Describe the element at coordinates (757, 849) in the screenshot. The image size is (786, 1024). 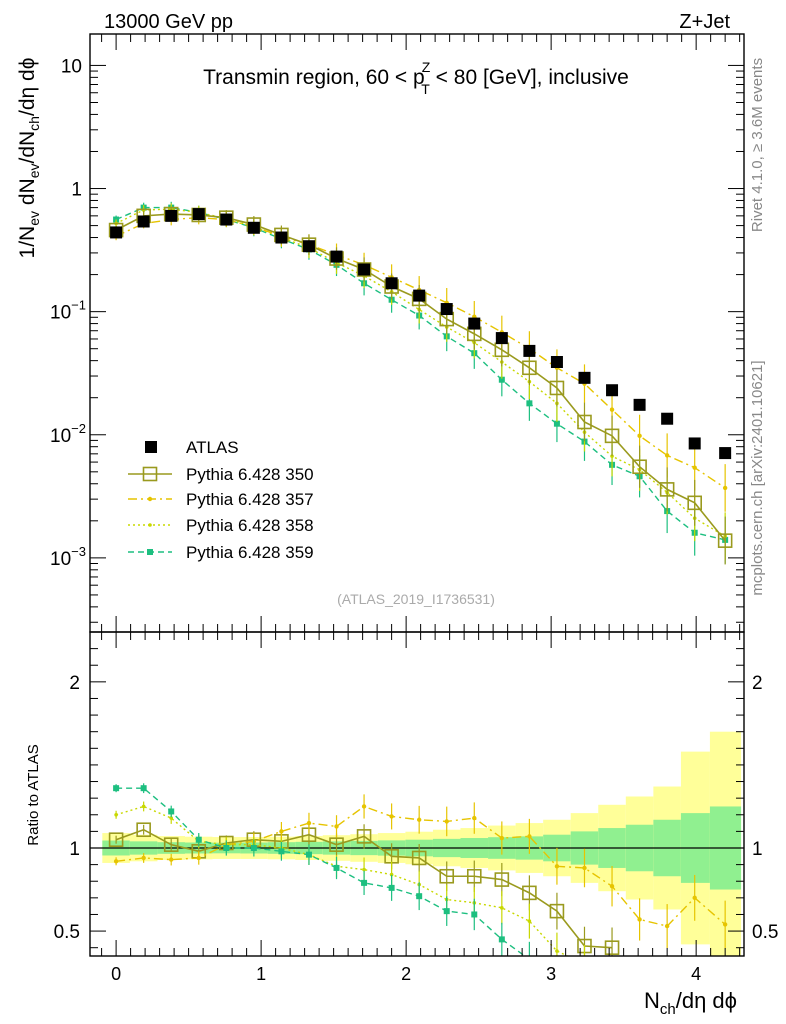
I see `ratio-y-tick-label-right: 1` at that location.